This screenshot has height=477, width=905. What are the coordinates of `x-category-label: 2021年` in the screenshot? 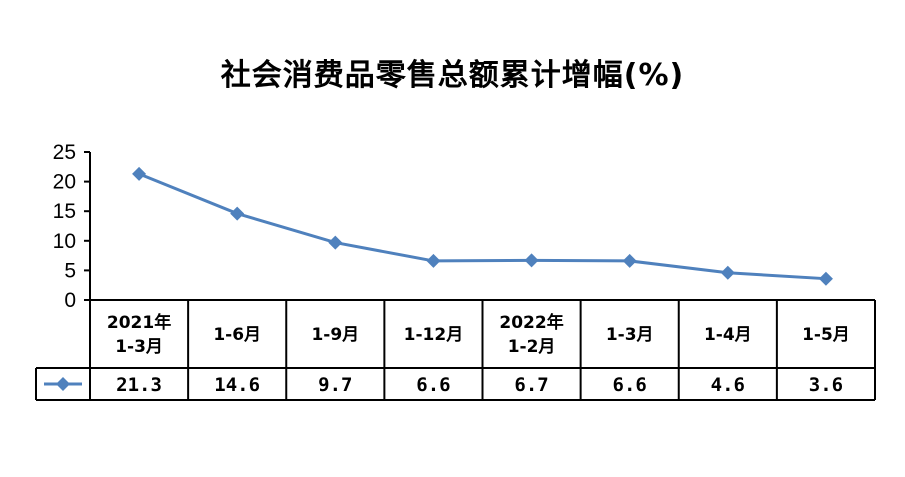 It's located at (139, 322).